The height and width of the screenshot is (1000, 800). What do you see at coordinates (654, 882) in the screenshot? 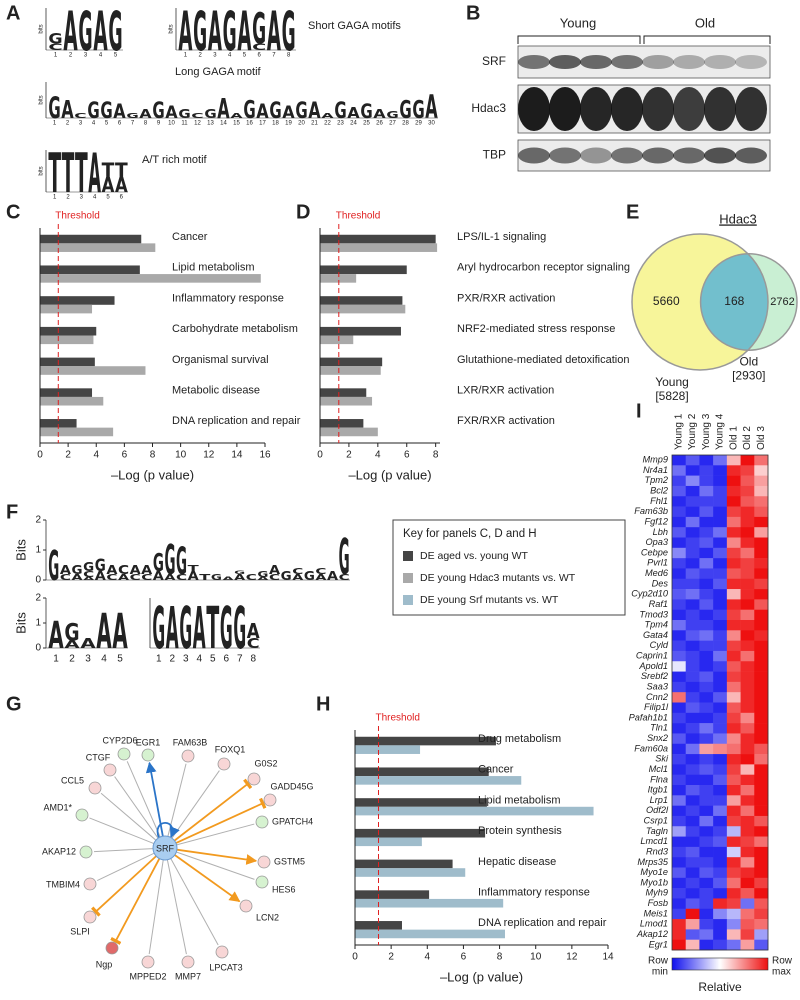
I see `row-label: Myo1b` at bounding box center [654, 882].